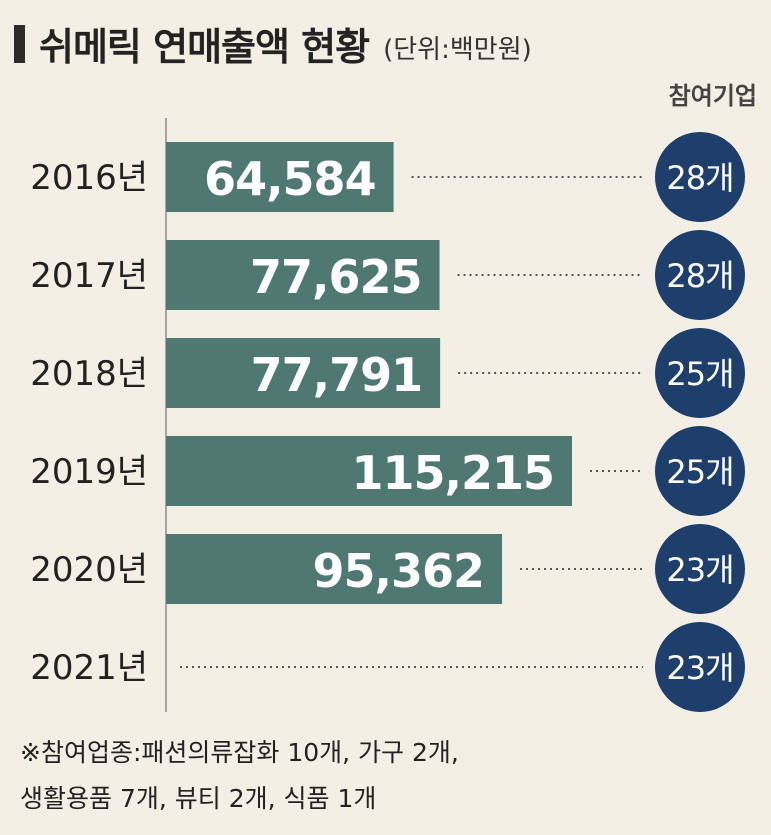 The image size is (771, 835). What do you see at coordinates (399, 571) in the screenshot?
I see `data-label: 95,362` at bounding box center [399, 571].